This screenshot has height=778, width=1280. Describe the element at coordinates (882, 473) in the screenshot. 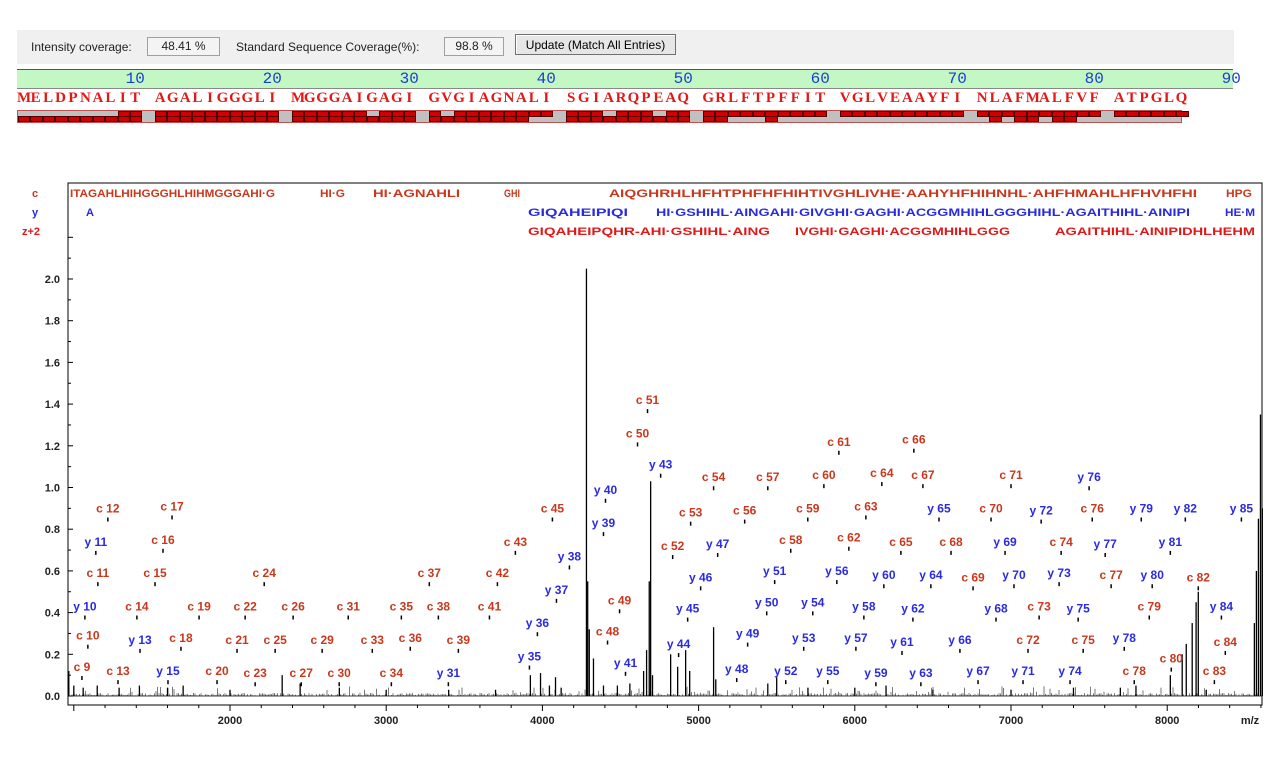

I see `fragment-ion-label: c 64` at that location.